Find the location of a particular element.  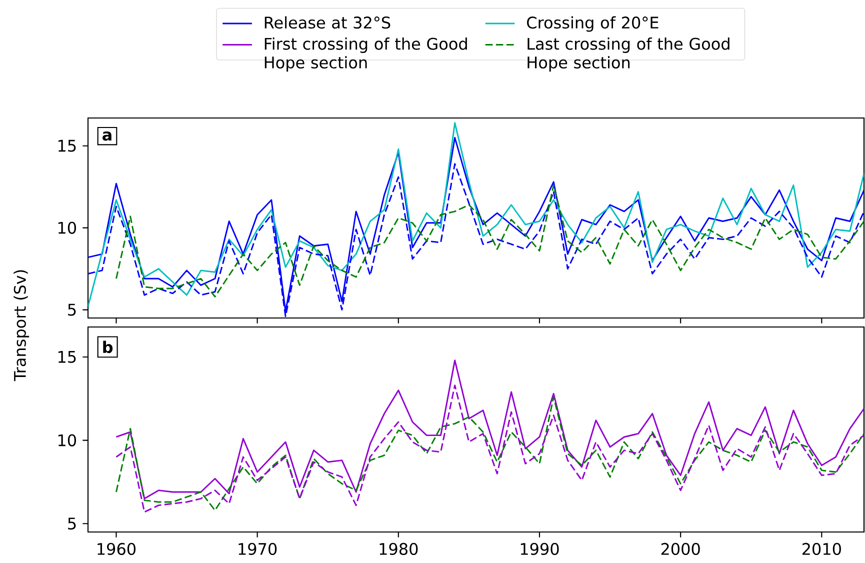

x-tick-label: 1970 is located at coordinates (257, 549).